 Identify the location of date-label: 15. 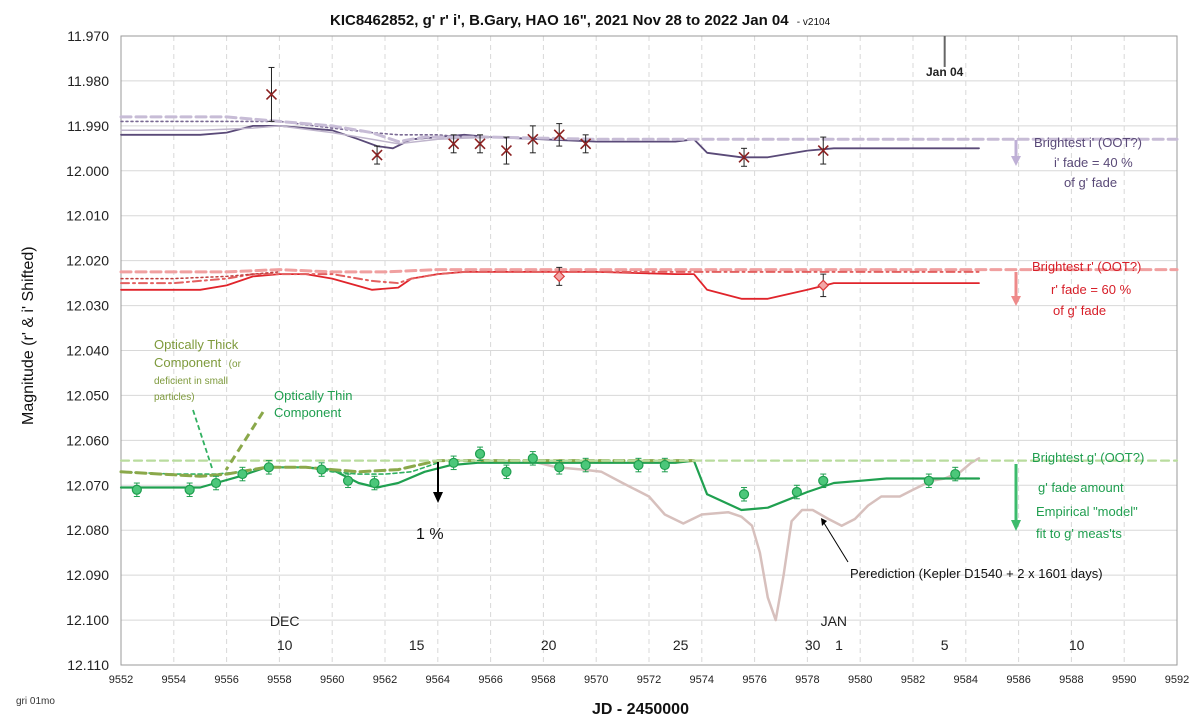
(417, 645).